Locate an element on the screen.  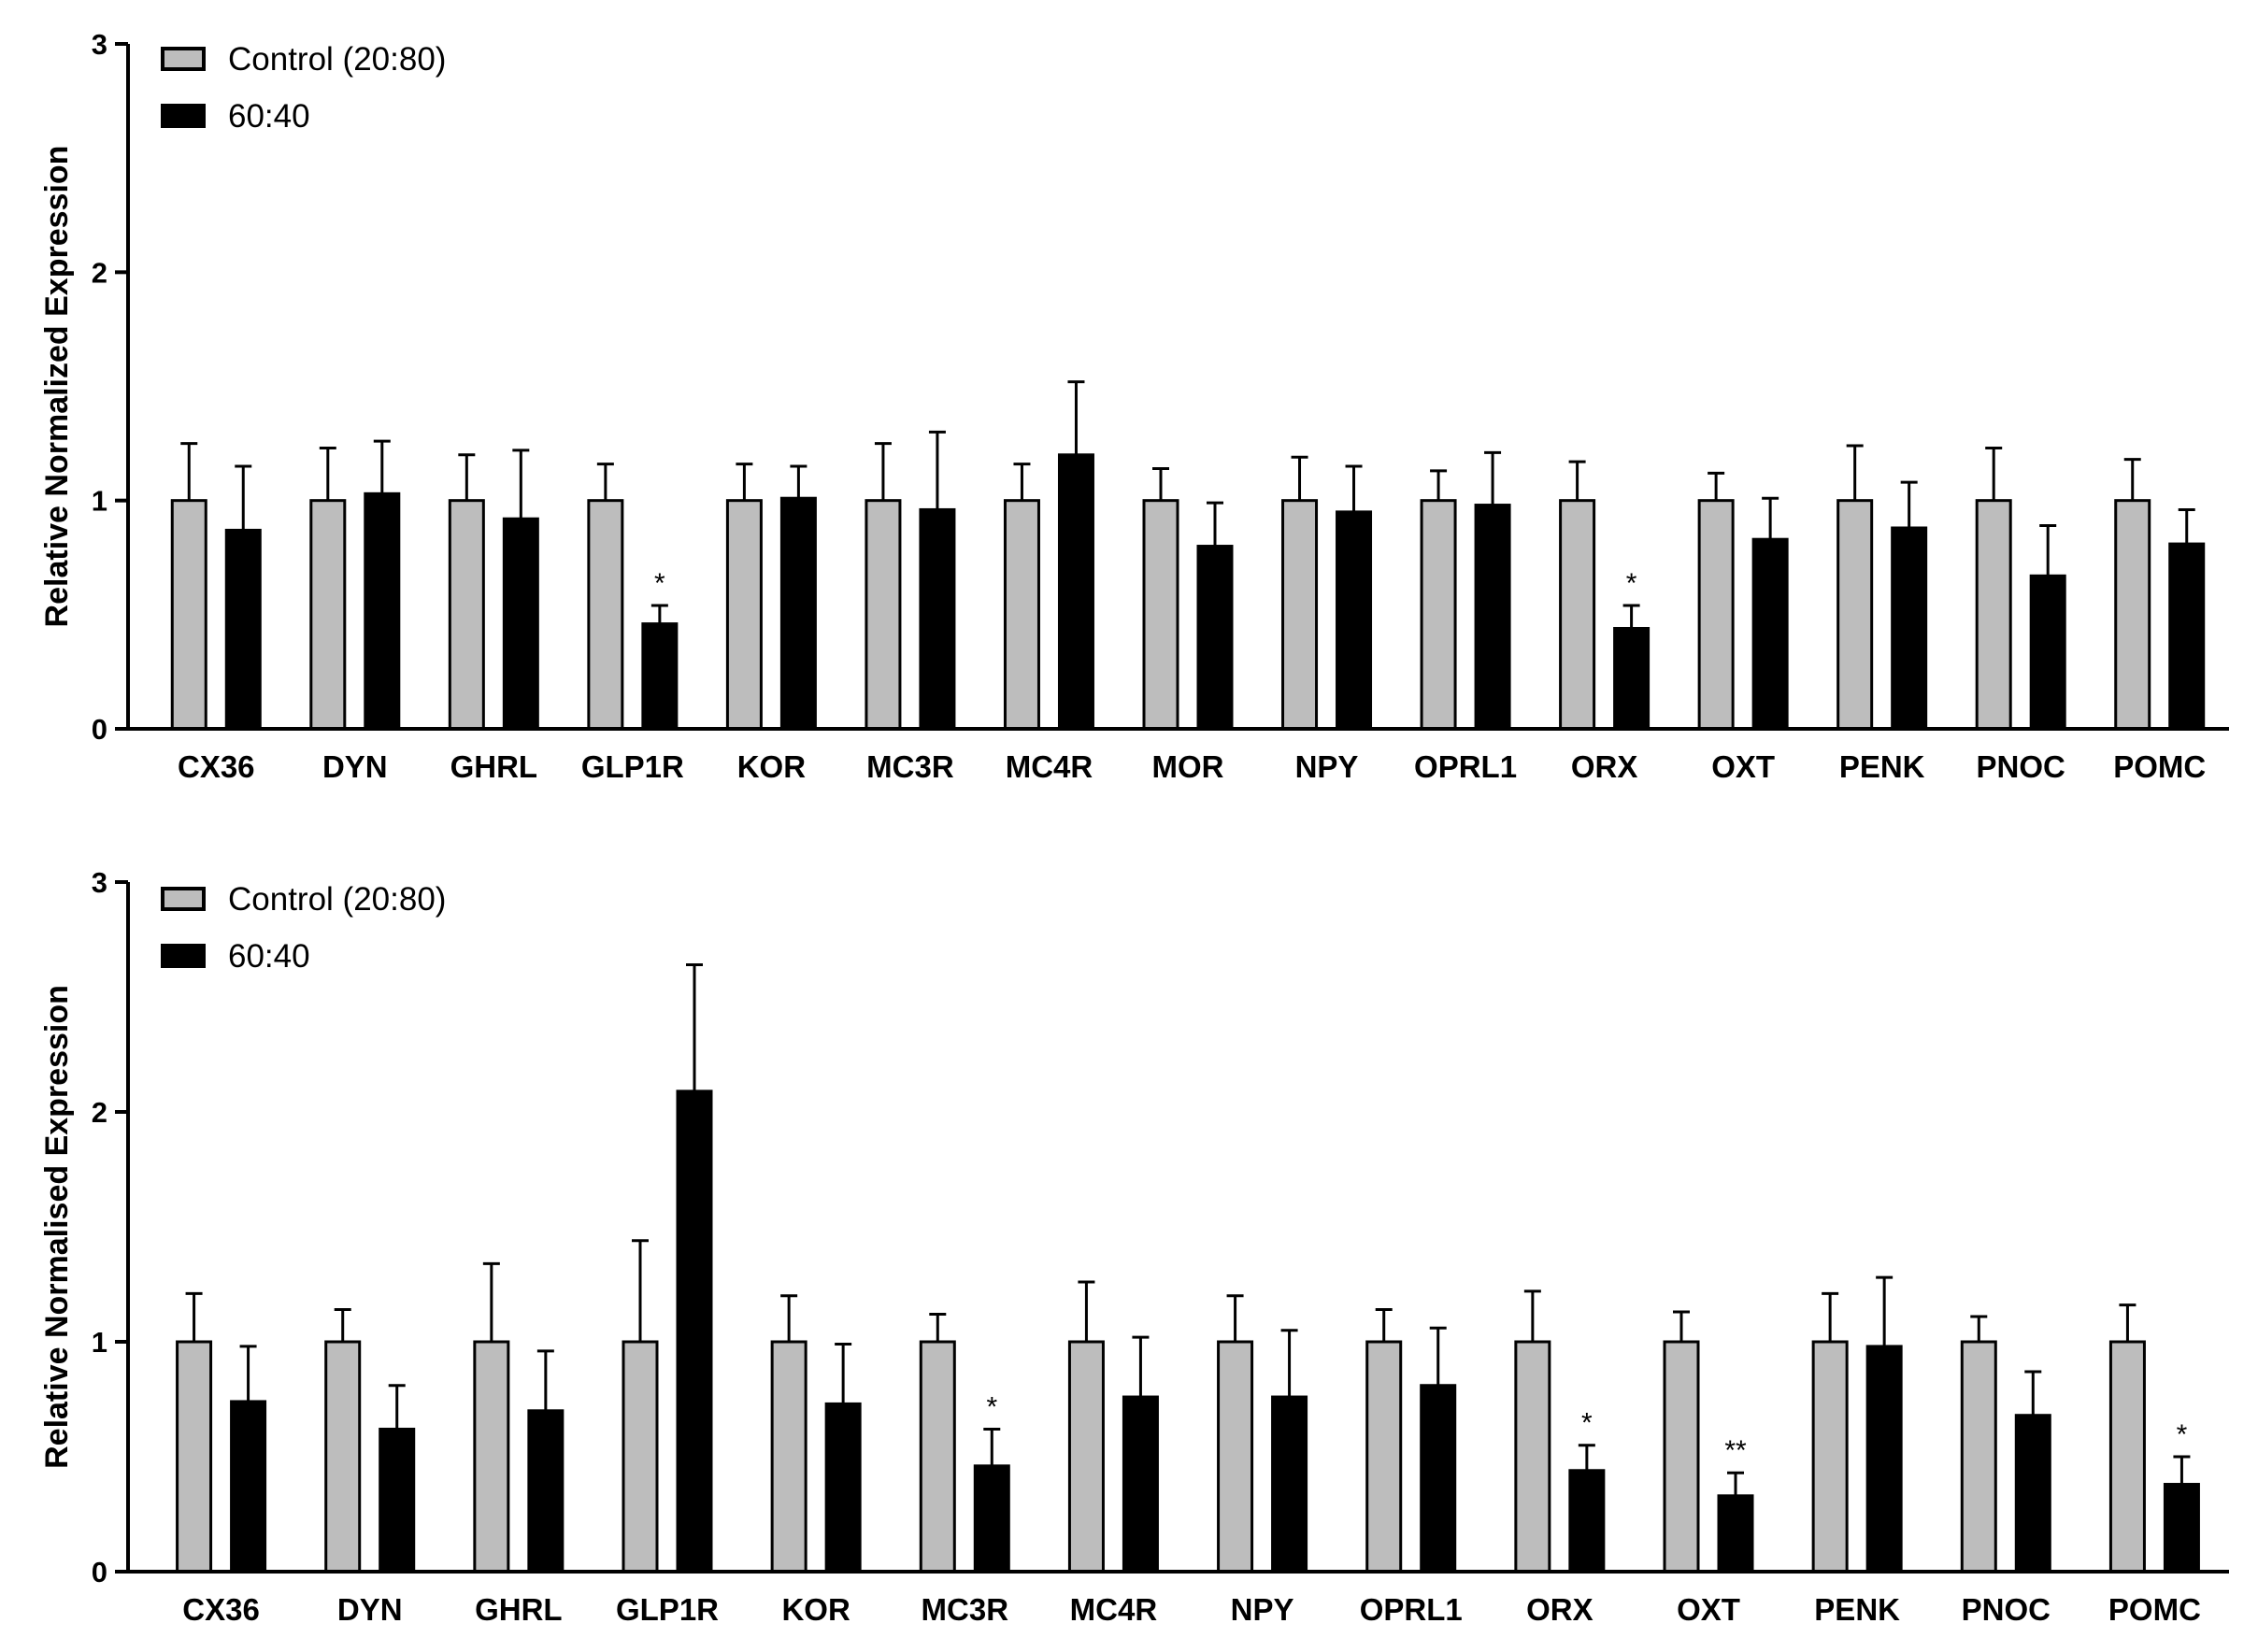
significance-glp1r: * is located at coordinates (659, 583).